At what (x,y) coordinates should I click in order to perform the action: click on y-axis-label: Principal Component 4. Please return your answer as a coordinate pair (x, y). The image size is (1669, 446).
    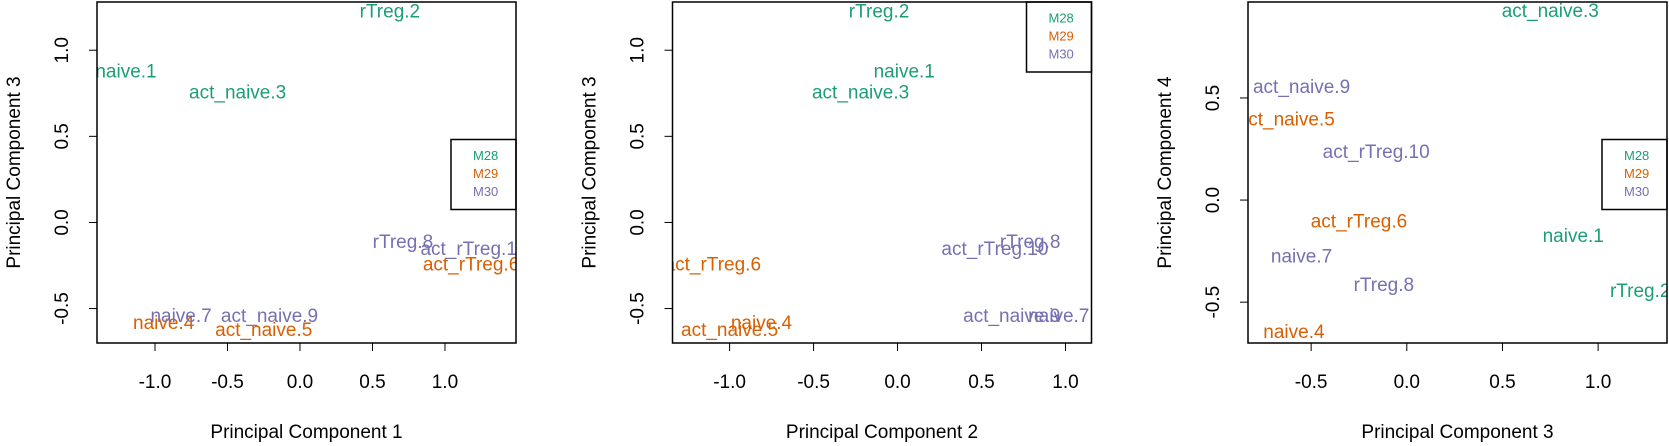
    Looking at the image, I should click on (1165, 172).